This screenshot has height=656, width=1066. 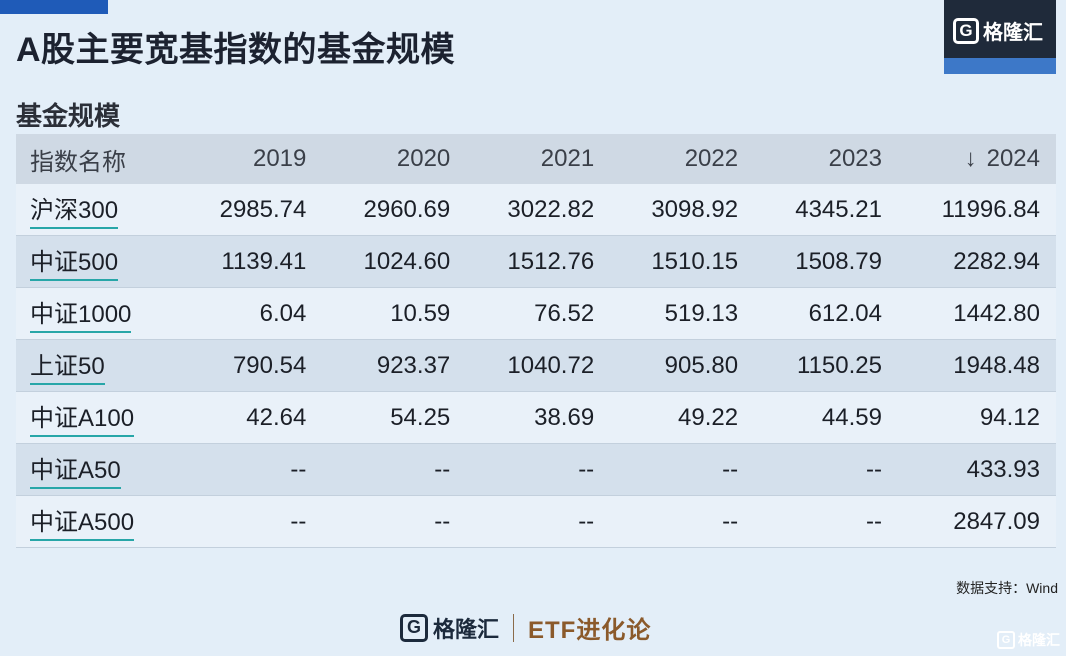 What do you see at coordinates (976, 469) in the screenshot?
I see `value-cell-2024: 433.93` at bounding box center [976, 469].